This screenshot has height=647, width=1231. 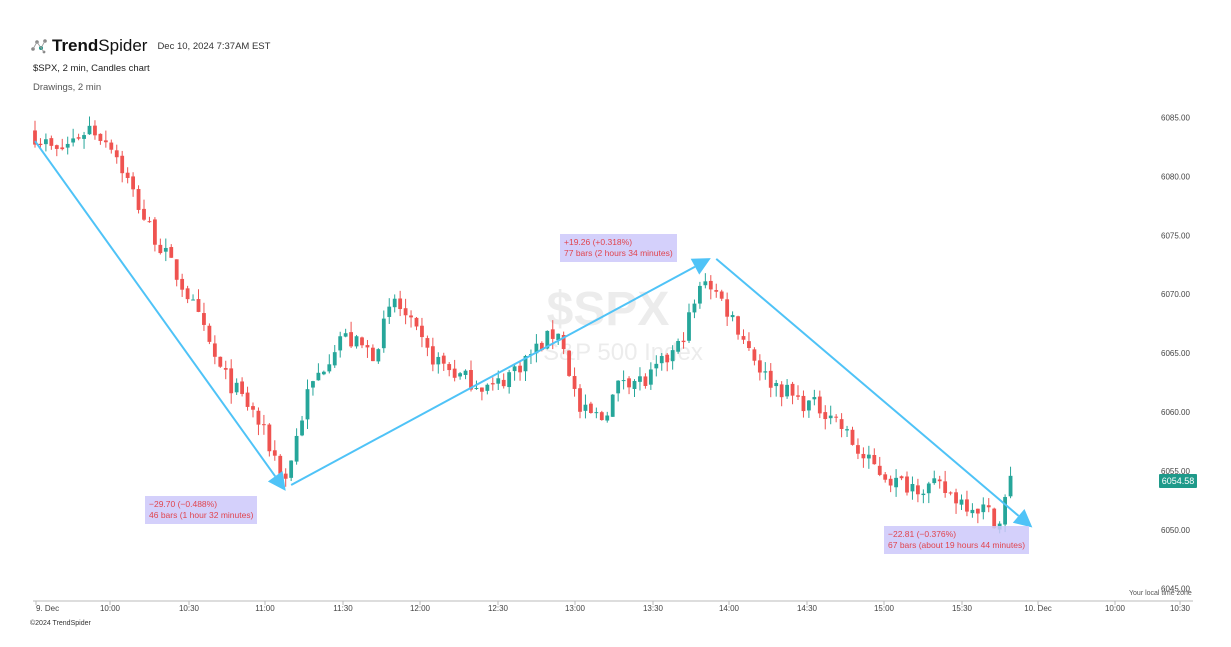 What do you see at coordinates (1175, 589) in the screenshot?
I see `y-tick-label: 6045.00` at bounding box center [1175, 589].